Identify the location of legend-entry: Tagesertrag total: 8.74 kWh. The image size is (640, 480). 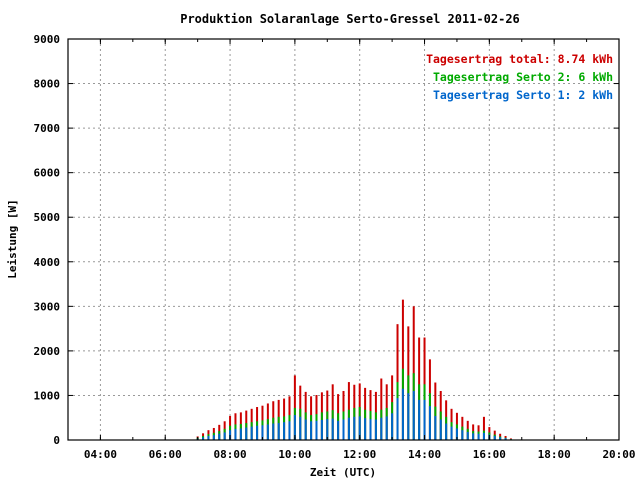
(519, 59).